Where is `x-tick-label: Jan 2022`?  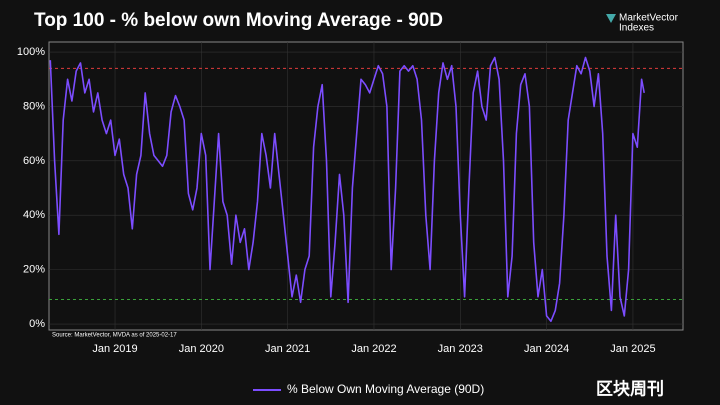
x-tick-label: Jan 2022 is located at coordinates (373, 349).